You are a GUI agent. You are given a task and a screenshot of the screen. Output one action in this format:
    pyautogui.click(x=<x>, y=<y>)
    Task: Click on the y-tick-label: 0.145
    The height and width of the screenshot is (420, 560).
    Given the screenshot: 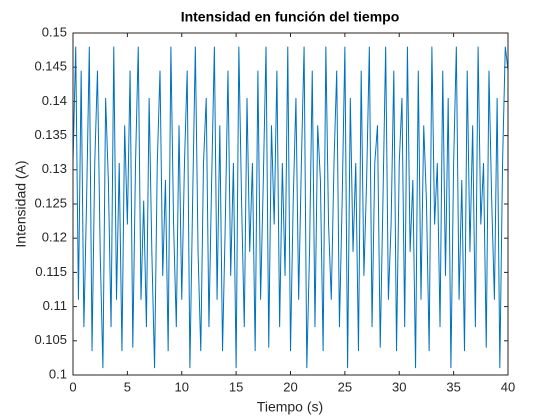 What is the action you would take?
    pyautogui.click(x=50, y=66)
    